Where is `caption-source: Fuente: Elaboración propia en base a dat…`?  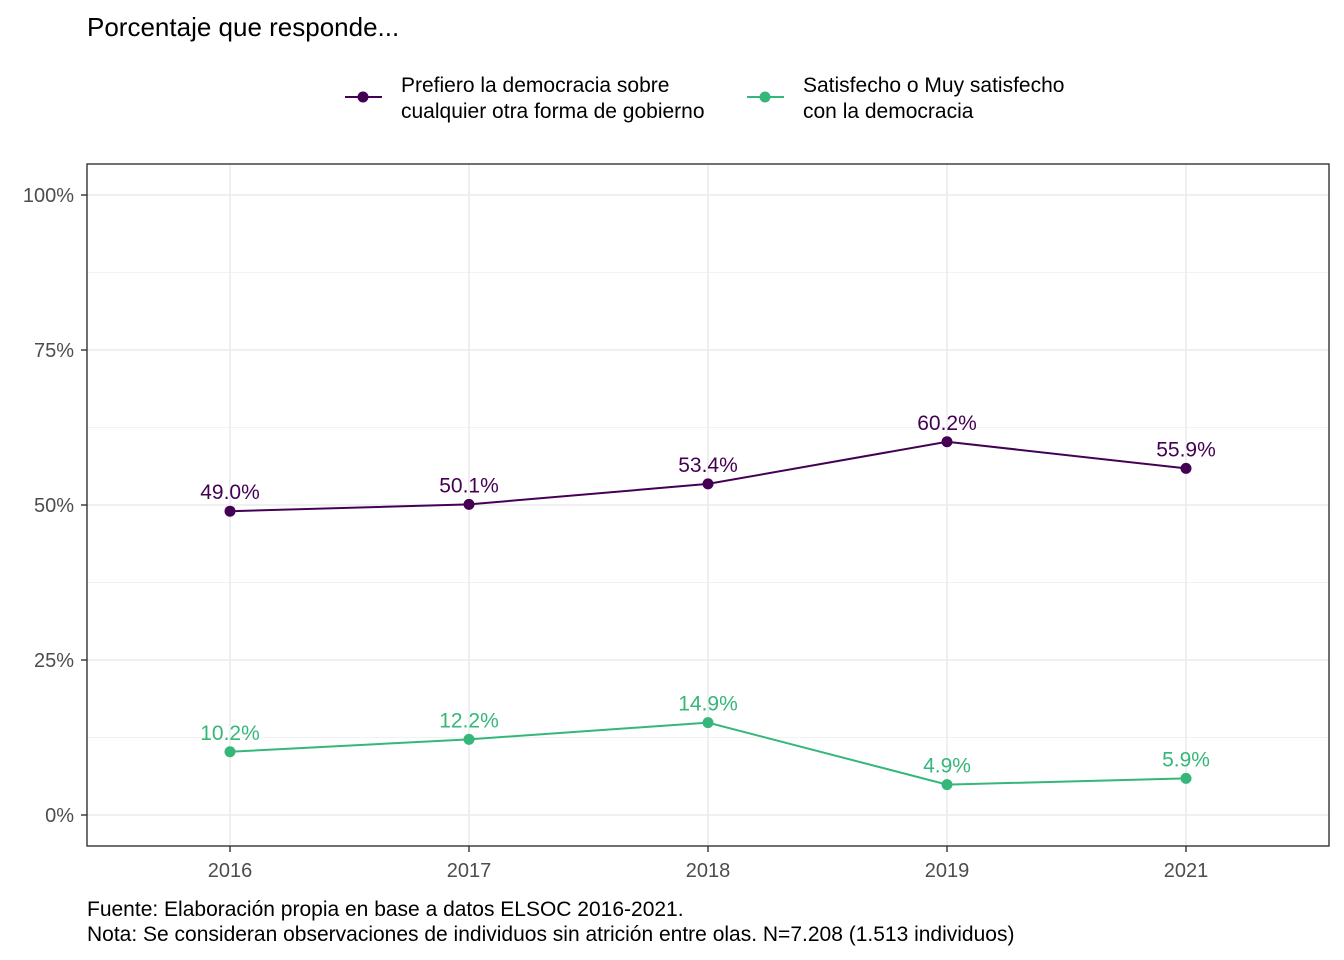 caption-source: Fuente: Elaboración propia en base a dat… is located at coordinates (385, 909).